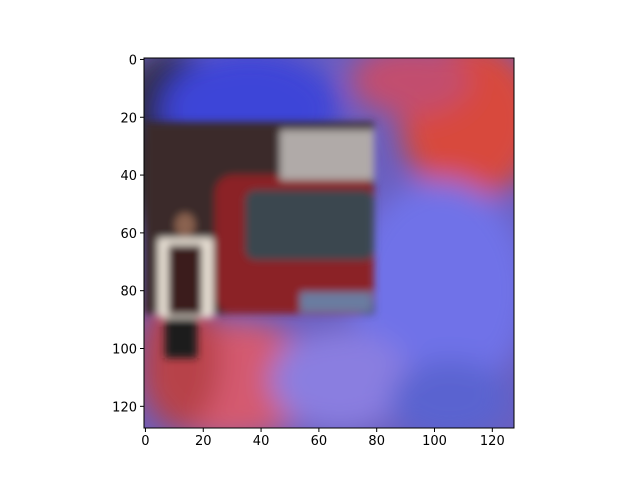 This screenshot has height=484, width=640. What do you see at coordinates (128, 292) in the screenshot?
I see `y-tick-label: 80` at bounding box center [128, 292].